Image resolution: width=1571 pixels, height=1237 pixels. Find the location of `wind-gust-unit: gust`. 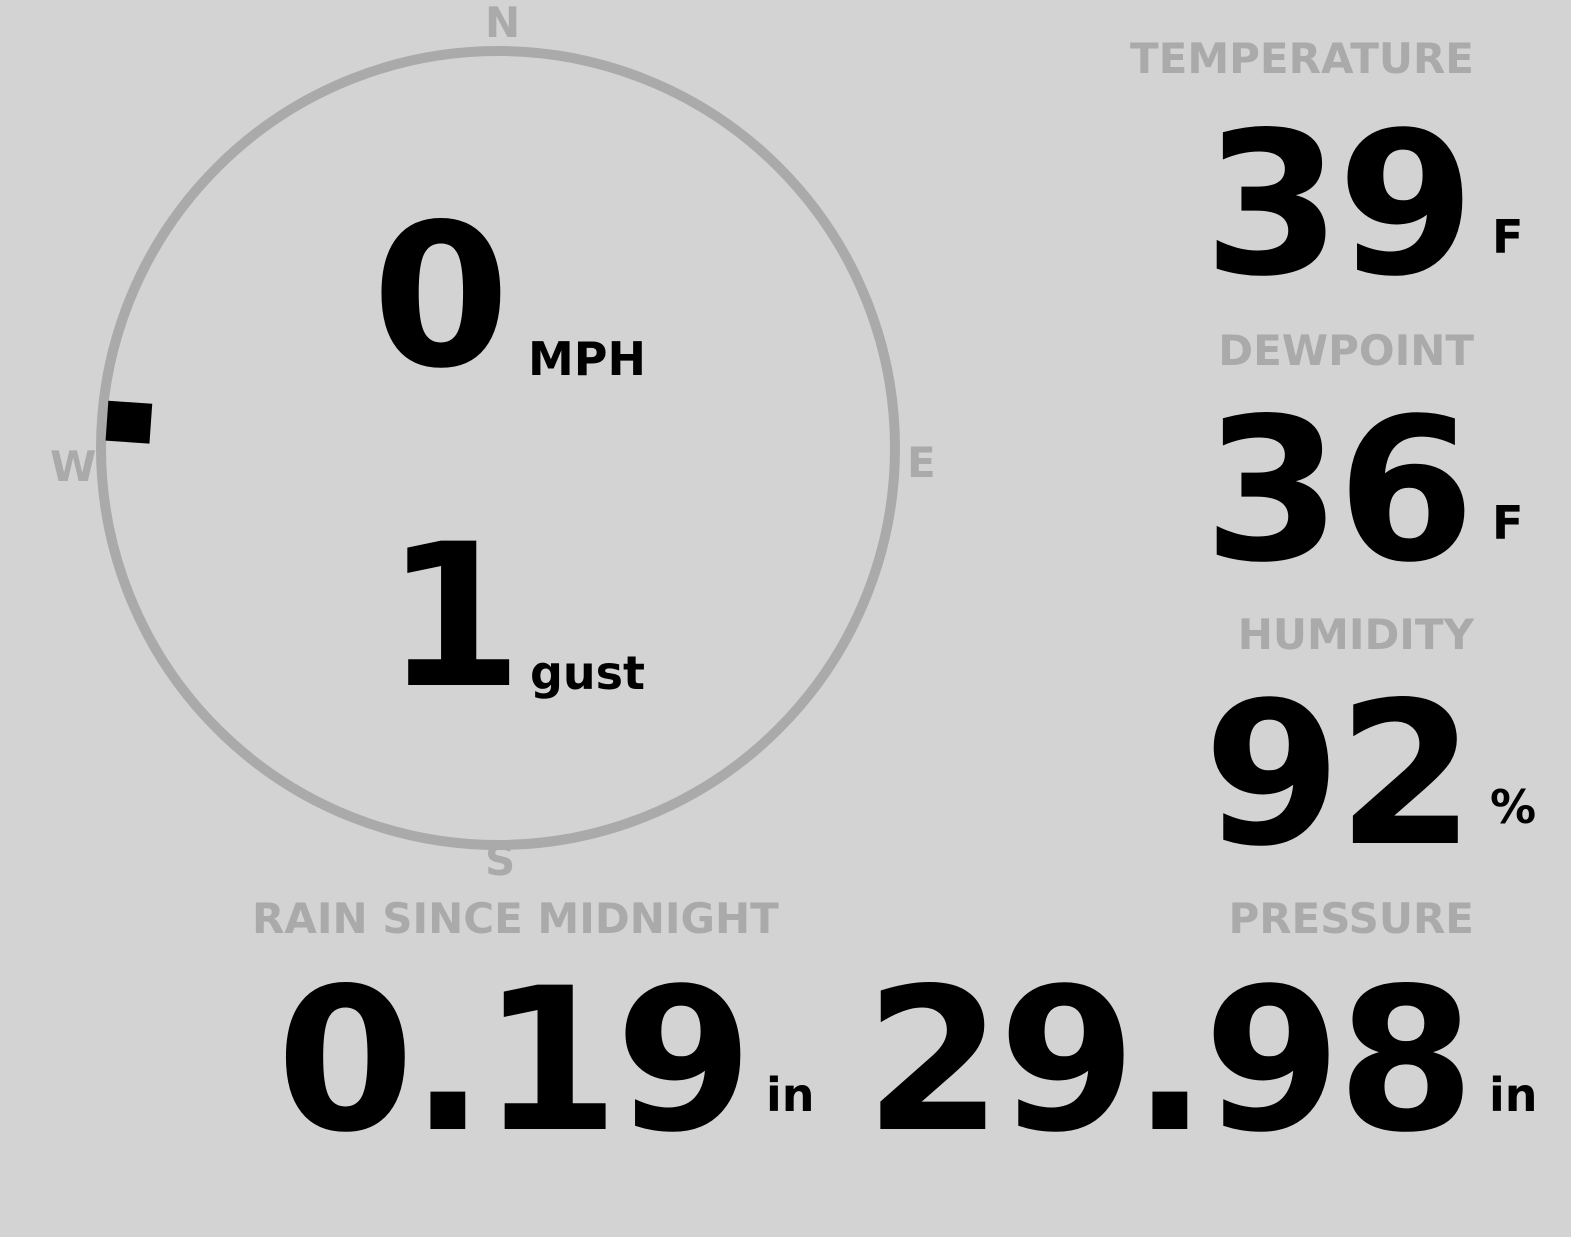

wind-gust-unit: gust is located at coordinates (588, 673).